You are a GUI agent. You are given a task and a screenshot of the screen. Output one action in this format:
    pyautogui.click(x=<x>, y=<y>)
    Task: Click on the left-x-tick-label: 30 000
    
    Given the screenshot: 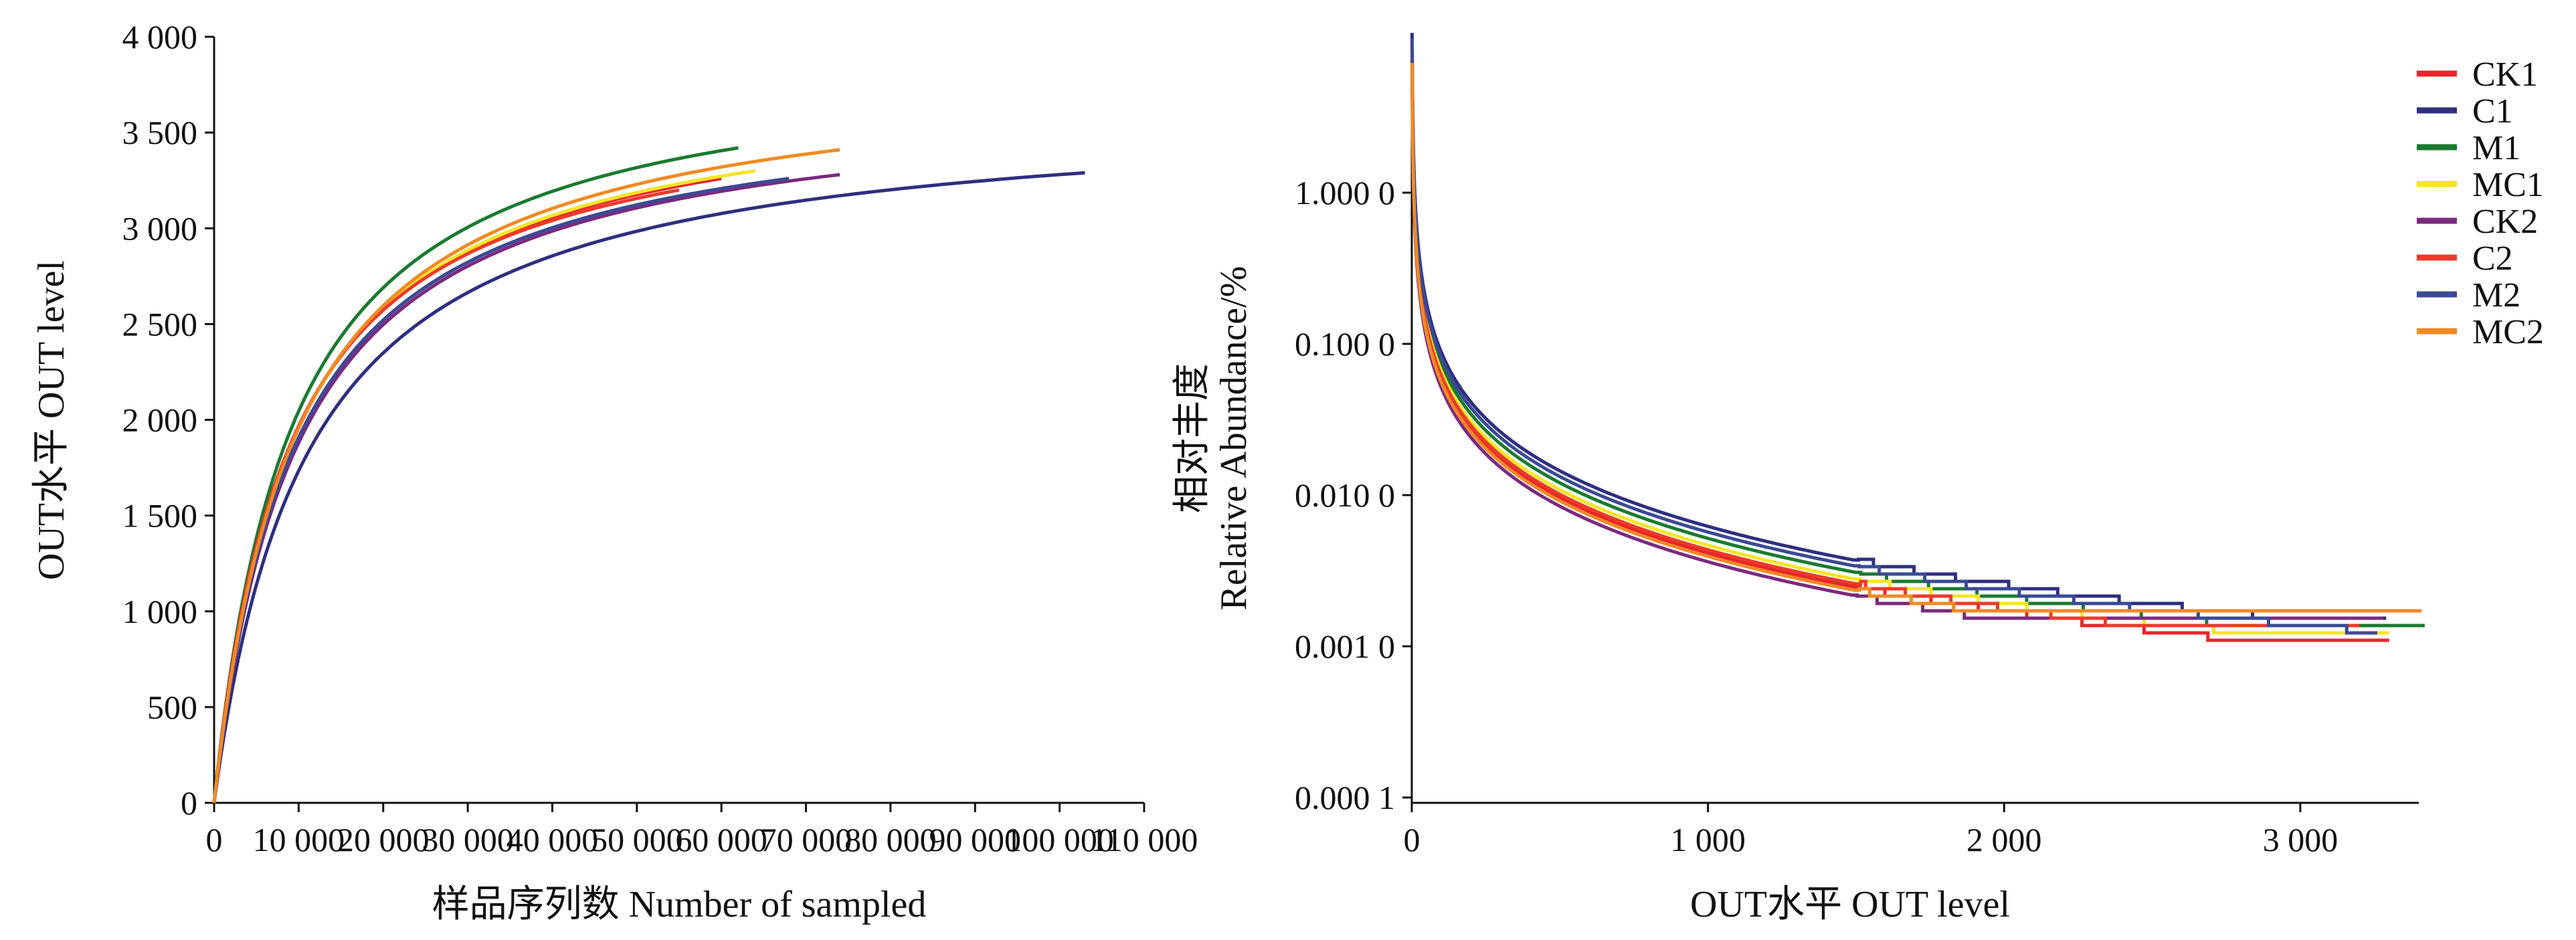 What is the action you would take?
    pyautogui.click(x=468, y=839)
    